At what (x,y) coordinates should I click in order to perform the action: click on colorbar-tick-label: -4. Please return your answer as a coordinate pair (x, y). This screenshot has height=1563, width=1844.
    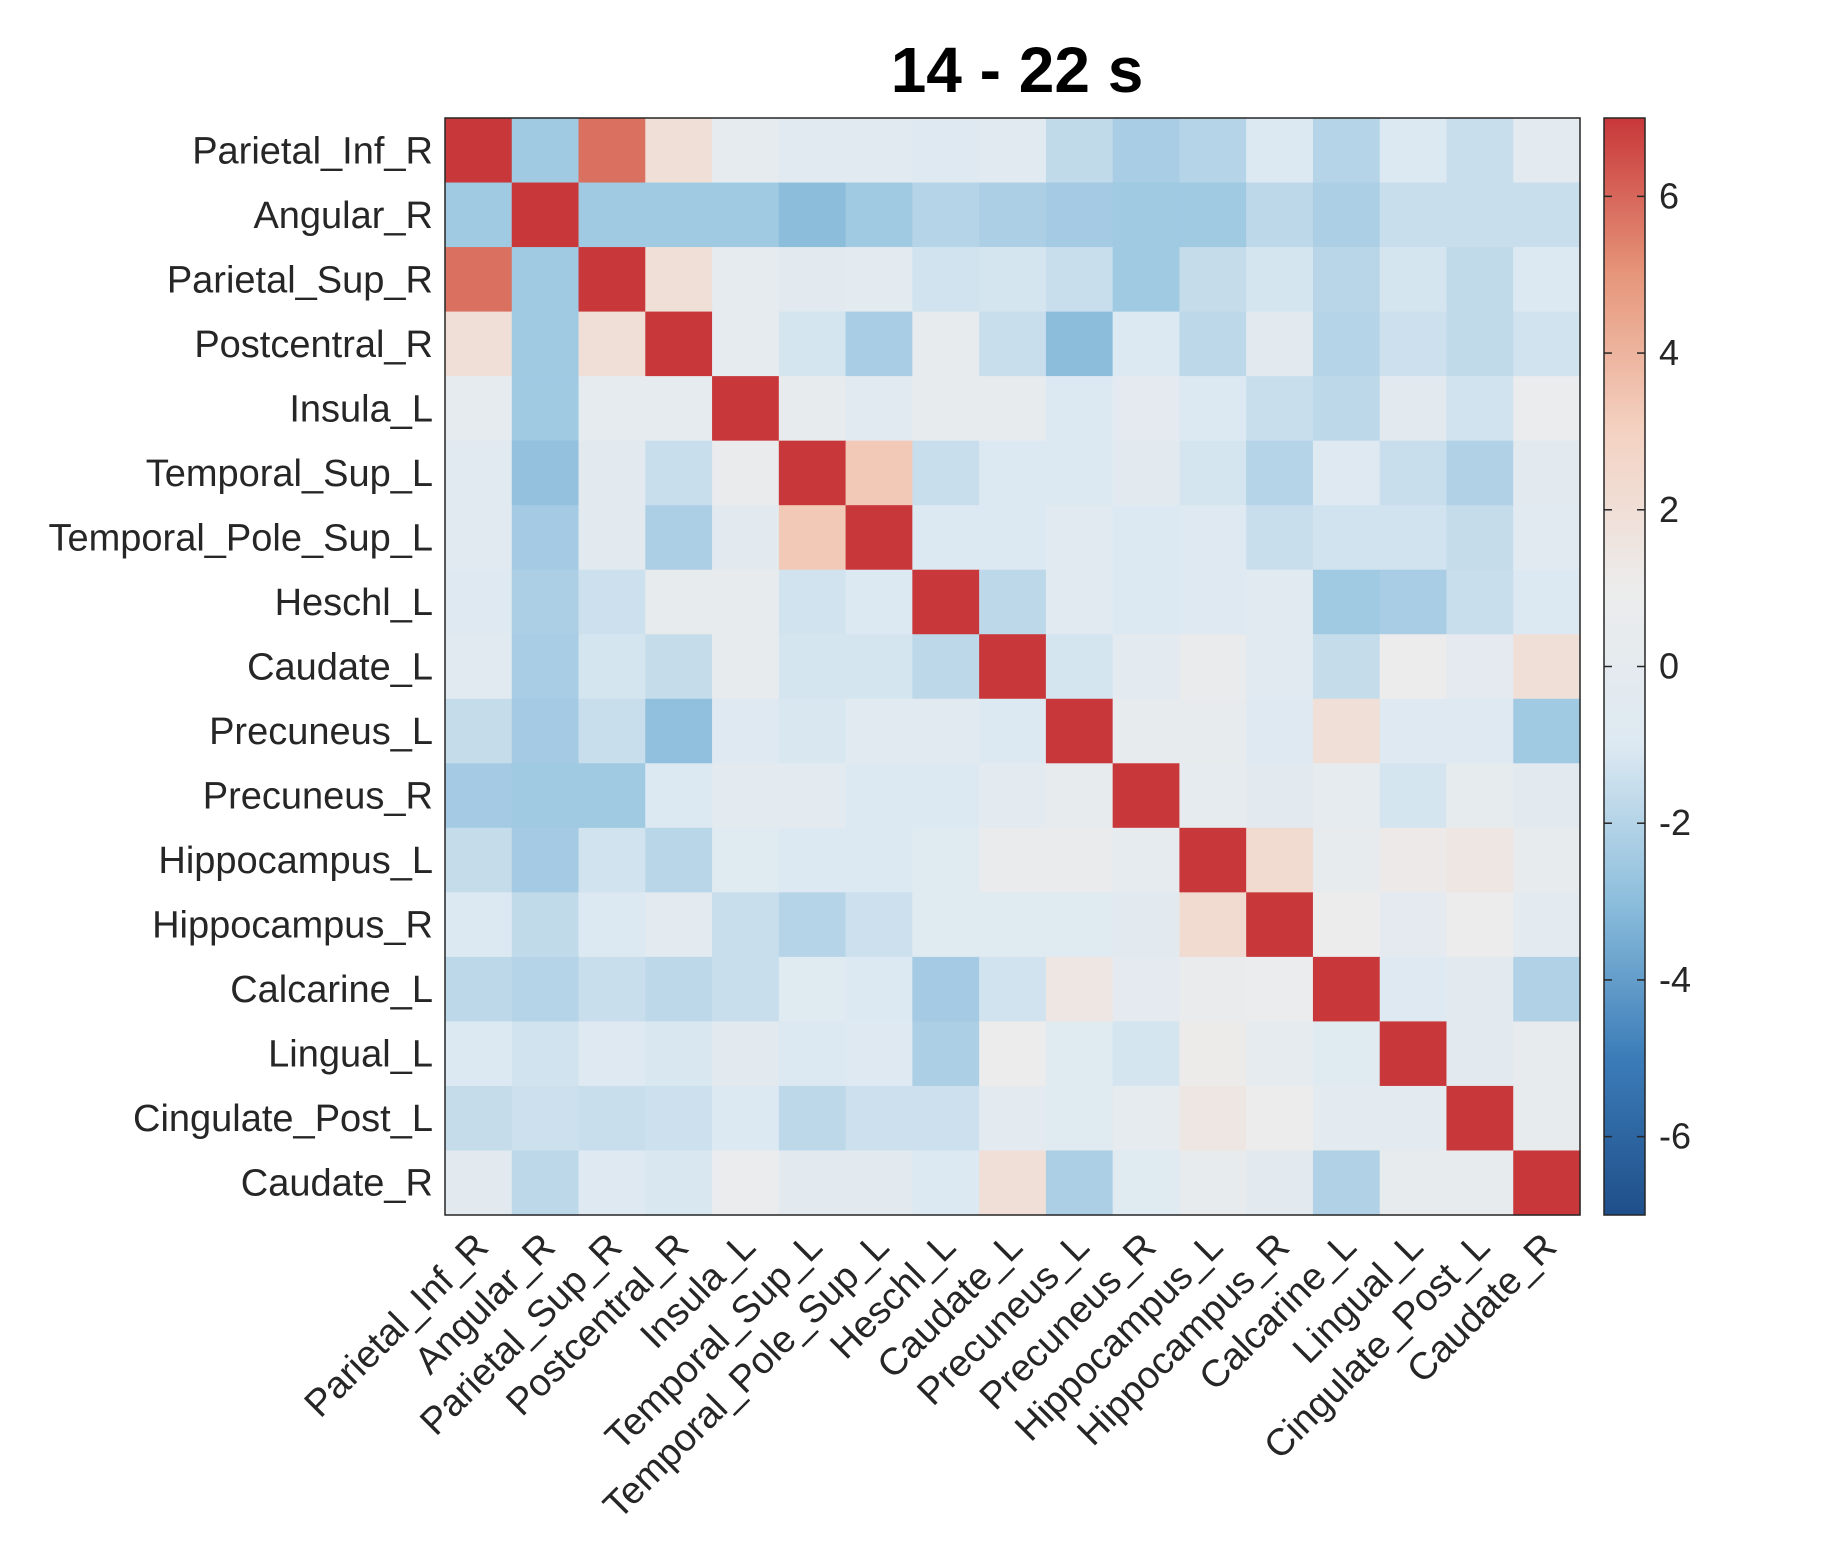
    Looking at the image, I should click on (1675, 979).